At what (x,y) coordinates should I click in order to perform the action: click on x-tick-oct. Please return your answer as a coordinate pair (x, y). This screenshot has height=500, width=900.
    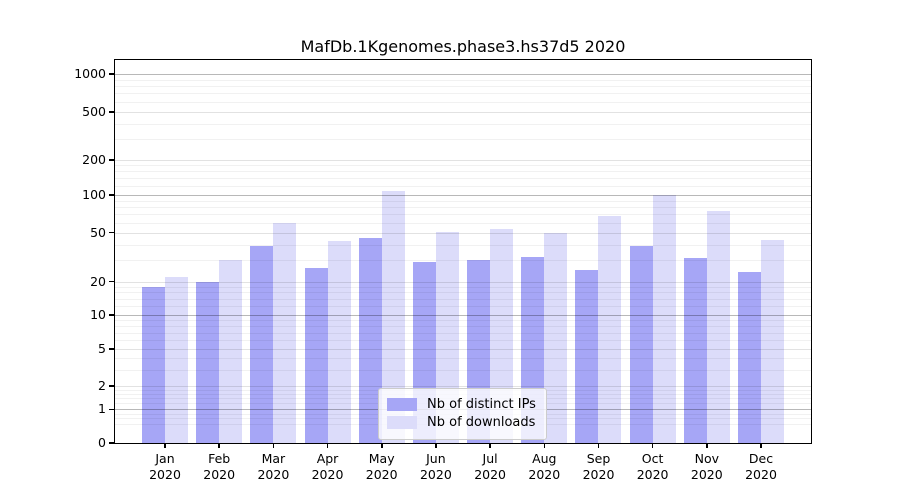
    Looking at the image, I should click on (652, 445).